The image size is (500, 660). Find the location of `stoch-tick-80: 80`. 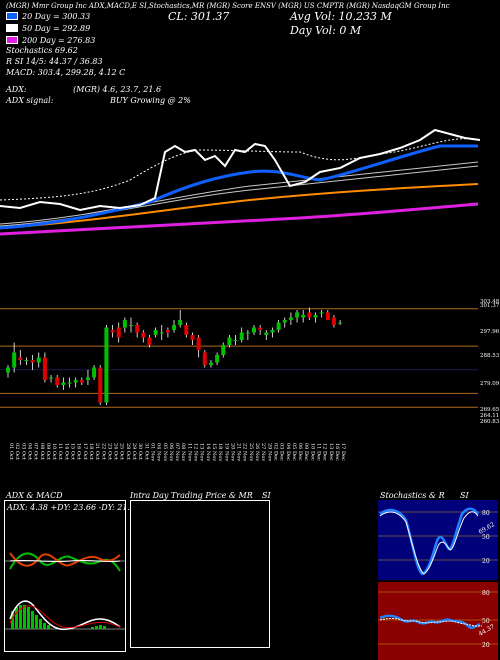

stoch-tick-80: 80 is located at coordinates (486, 513).